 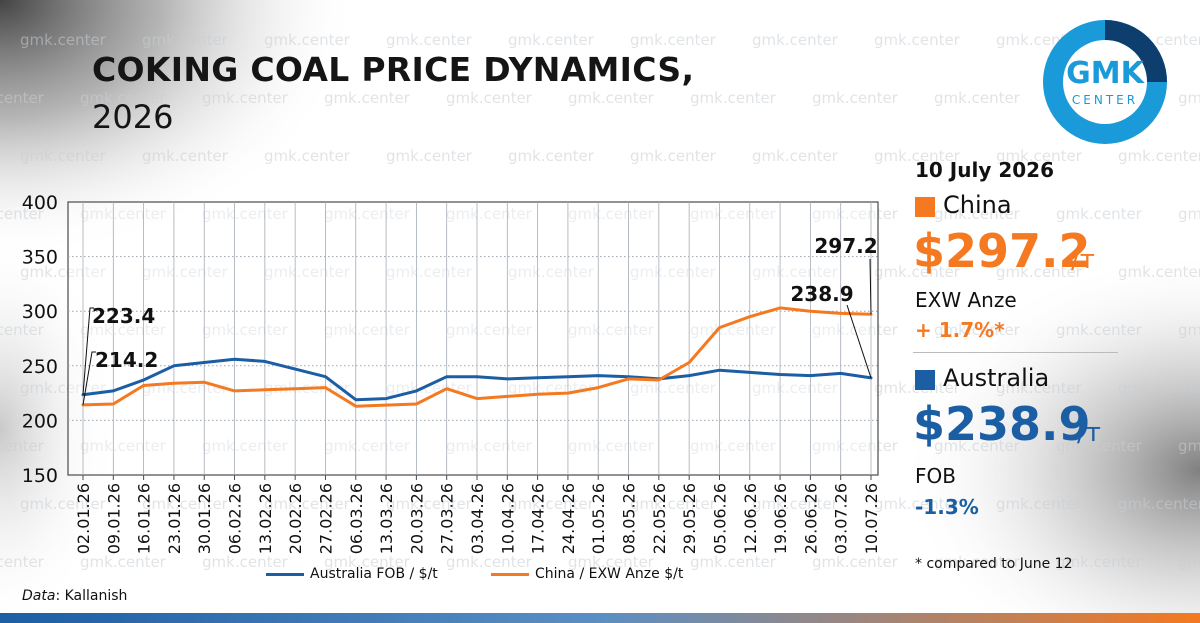 I want to click on china-change: + 1.7%*, so click(x=960, y=330).